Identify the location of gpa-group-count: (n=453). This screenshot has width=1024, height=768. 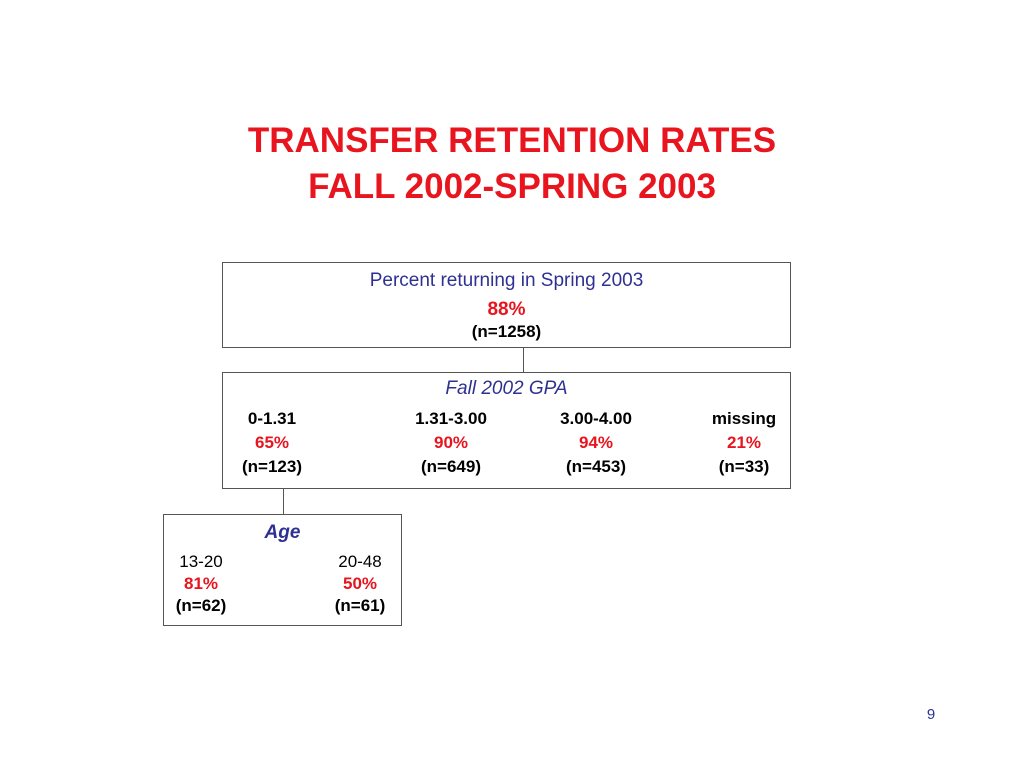
(596, 466).